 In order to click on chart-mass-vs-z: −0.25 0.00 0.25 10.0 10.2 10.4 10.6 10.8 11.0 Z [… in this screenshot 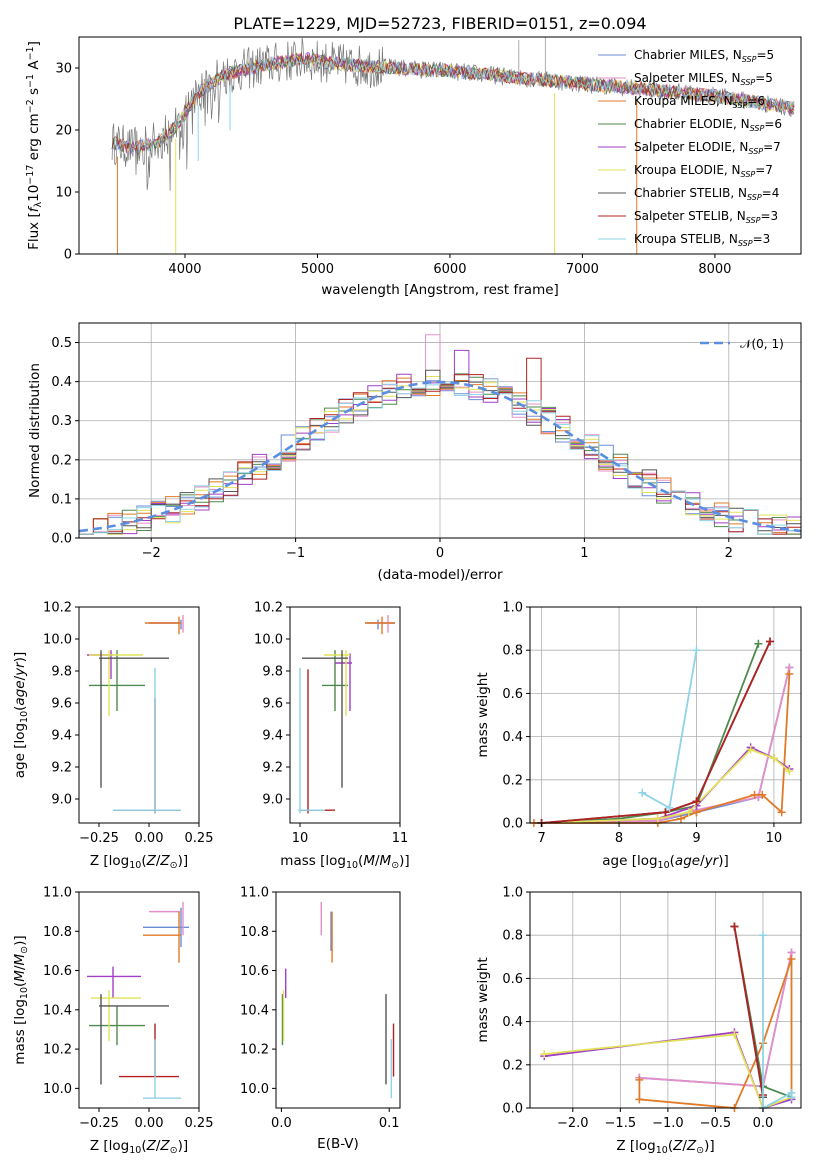, I will do `click(112, 1021)`.